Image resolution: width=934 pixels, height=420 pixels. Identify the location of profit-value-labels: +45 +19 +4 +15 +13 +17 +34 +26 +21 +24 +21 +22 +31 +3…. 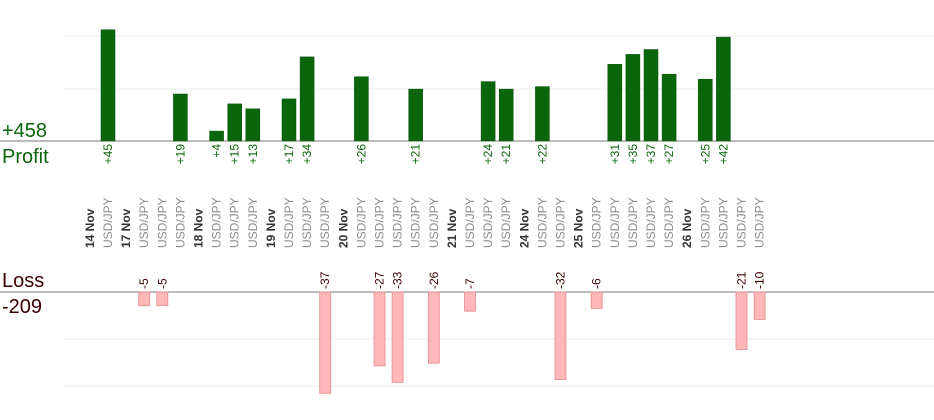
(415, 154).